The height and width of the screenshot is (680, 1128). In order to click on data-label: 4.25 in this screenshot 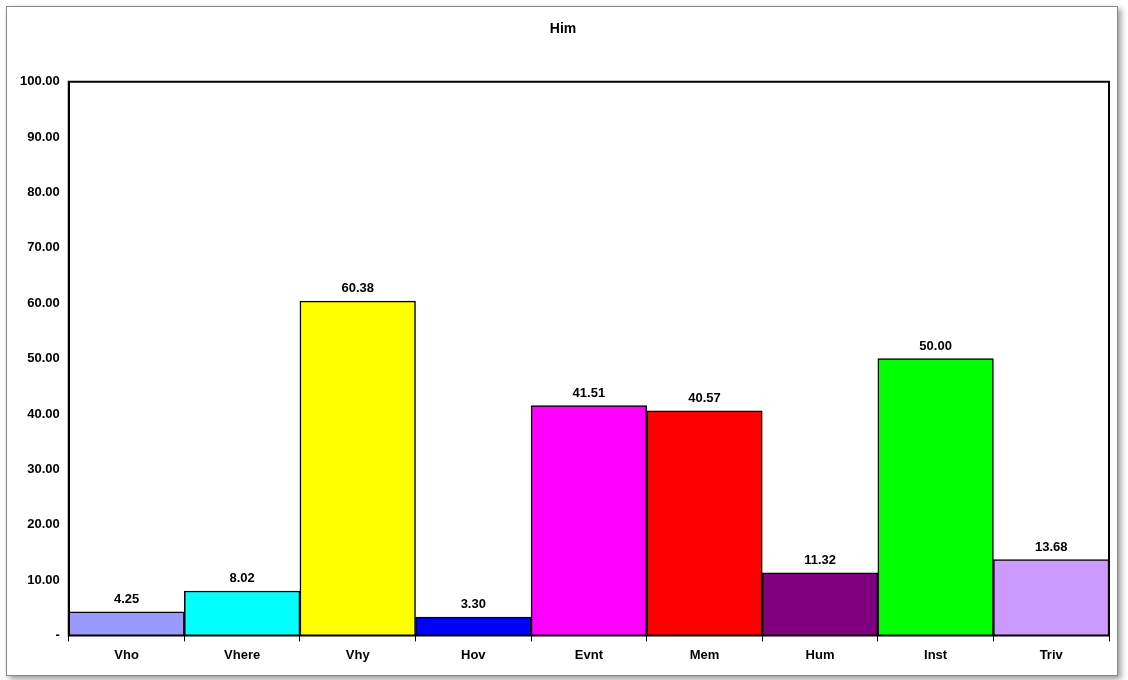, I will do `click(126, 598)`.